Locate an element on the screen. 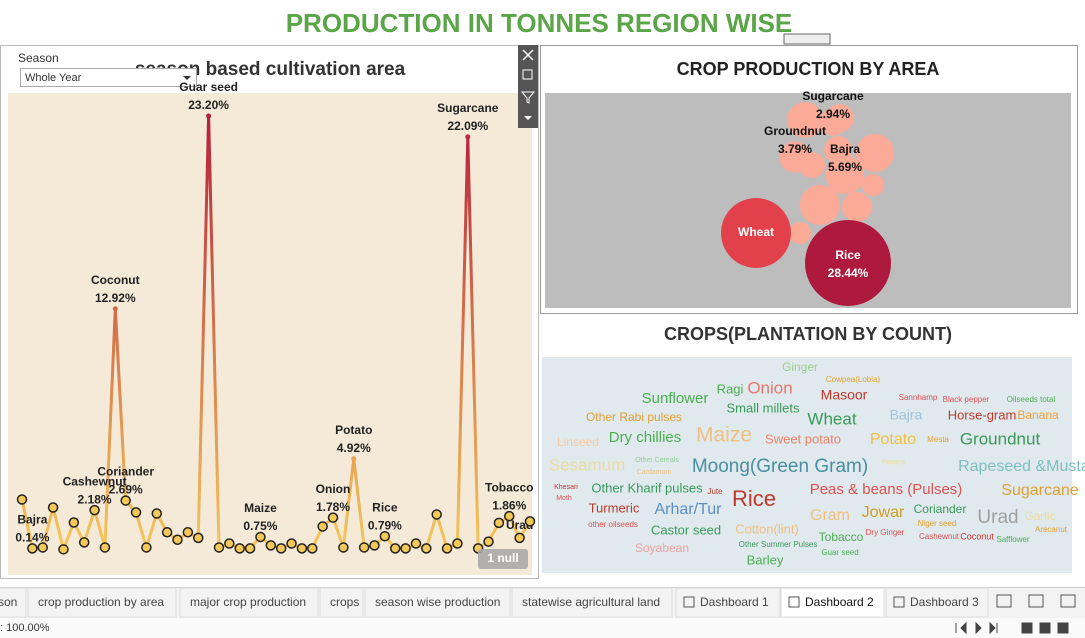 The width and height of the screenshot is (1085, 638). word: Groundnut is located at coordinates (1000, 438).